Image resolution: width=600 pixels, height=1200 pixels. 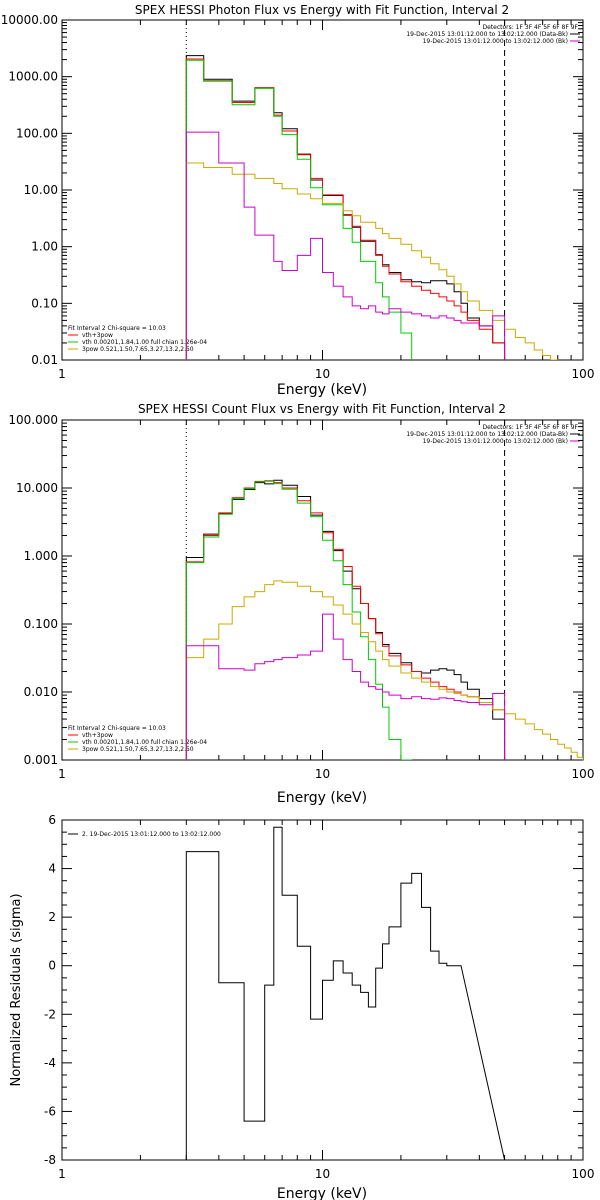 What do you see at coordinates (52, 917) in the screenshot?
I see `y-tick-label: 2` at bounding box center [52, 917].